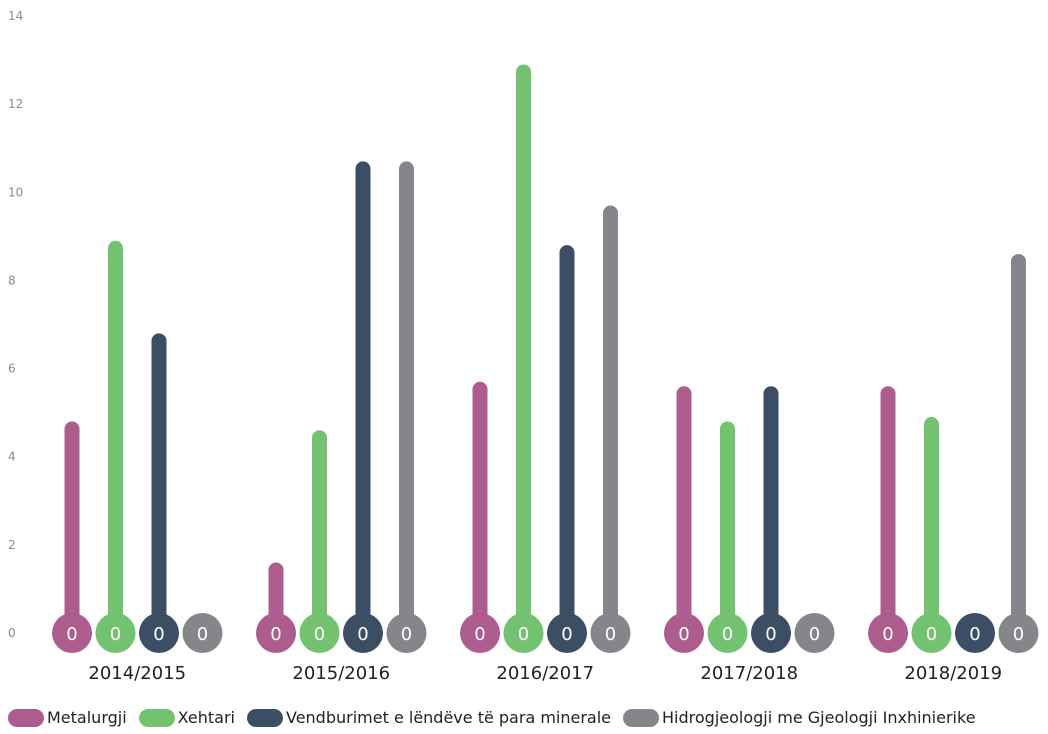 This screenshot has width=1048, height=734. I want to click on y-tick-label: 10, so click(15, 192).